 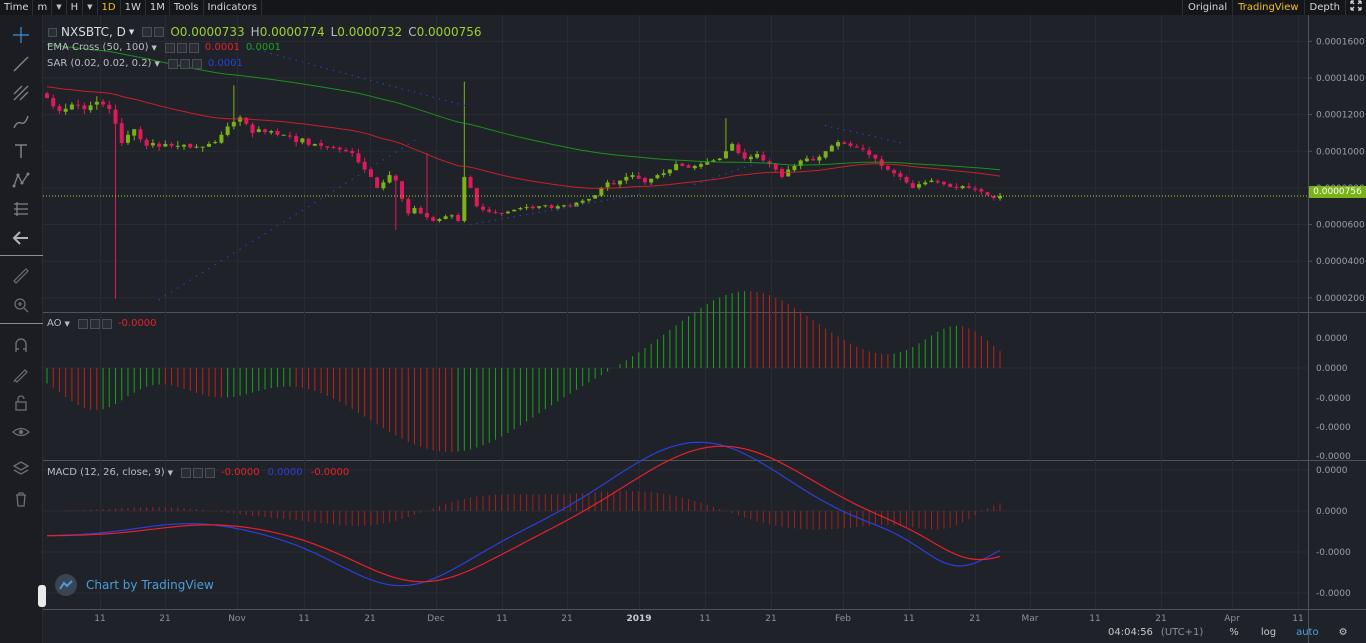 What do you see at coordinates (303, 619) in the screenshot?
I see `time-axis-label: 11` at bounding box center [303, 619].